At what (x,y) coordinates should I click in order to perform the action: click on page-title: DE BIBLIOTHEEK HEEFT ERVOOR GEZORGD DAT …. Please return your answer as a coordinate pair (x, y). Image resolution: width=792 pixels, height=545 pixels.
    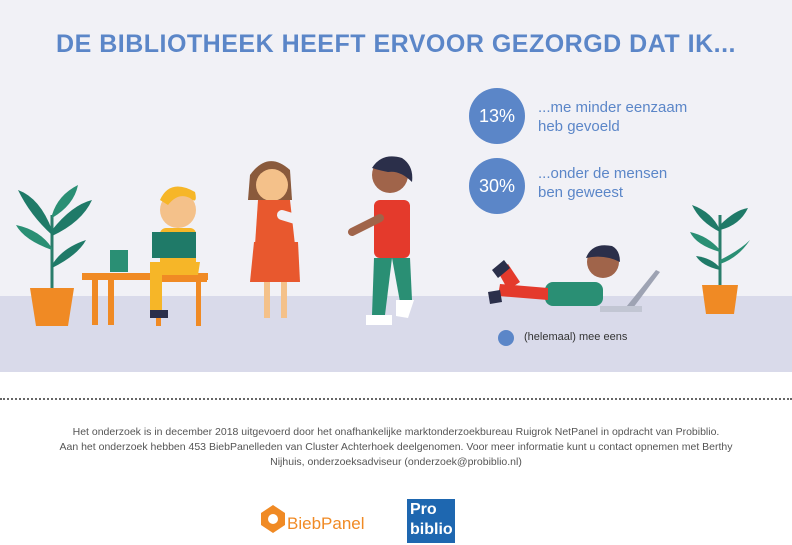
    Looking at the image, I should click on (396, 44).